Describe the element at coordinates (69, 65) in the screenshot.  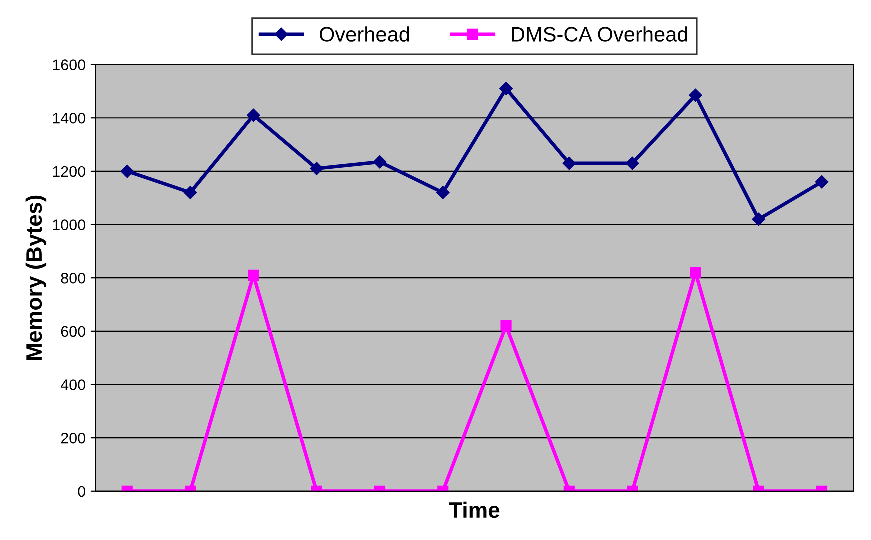
I see `y-tick-label: 1600` at that location.